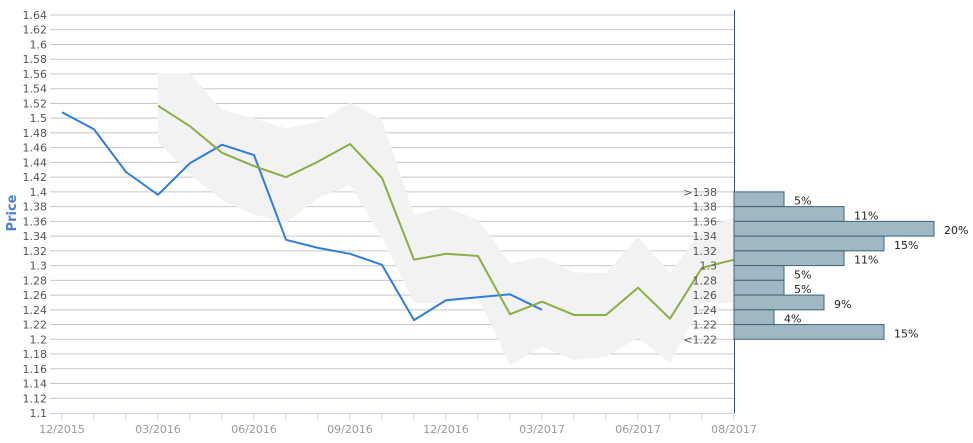 The height and width of the screenshot is (443, 973). I want to click on y-tick-label: 1.5, so click(39, 118).